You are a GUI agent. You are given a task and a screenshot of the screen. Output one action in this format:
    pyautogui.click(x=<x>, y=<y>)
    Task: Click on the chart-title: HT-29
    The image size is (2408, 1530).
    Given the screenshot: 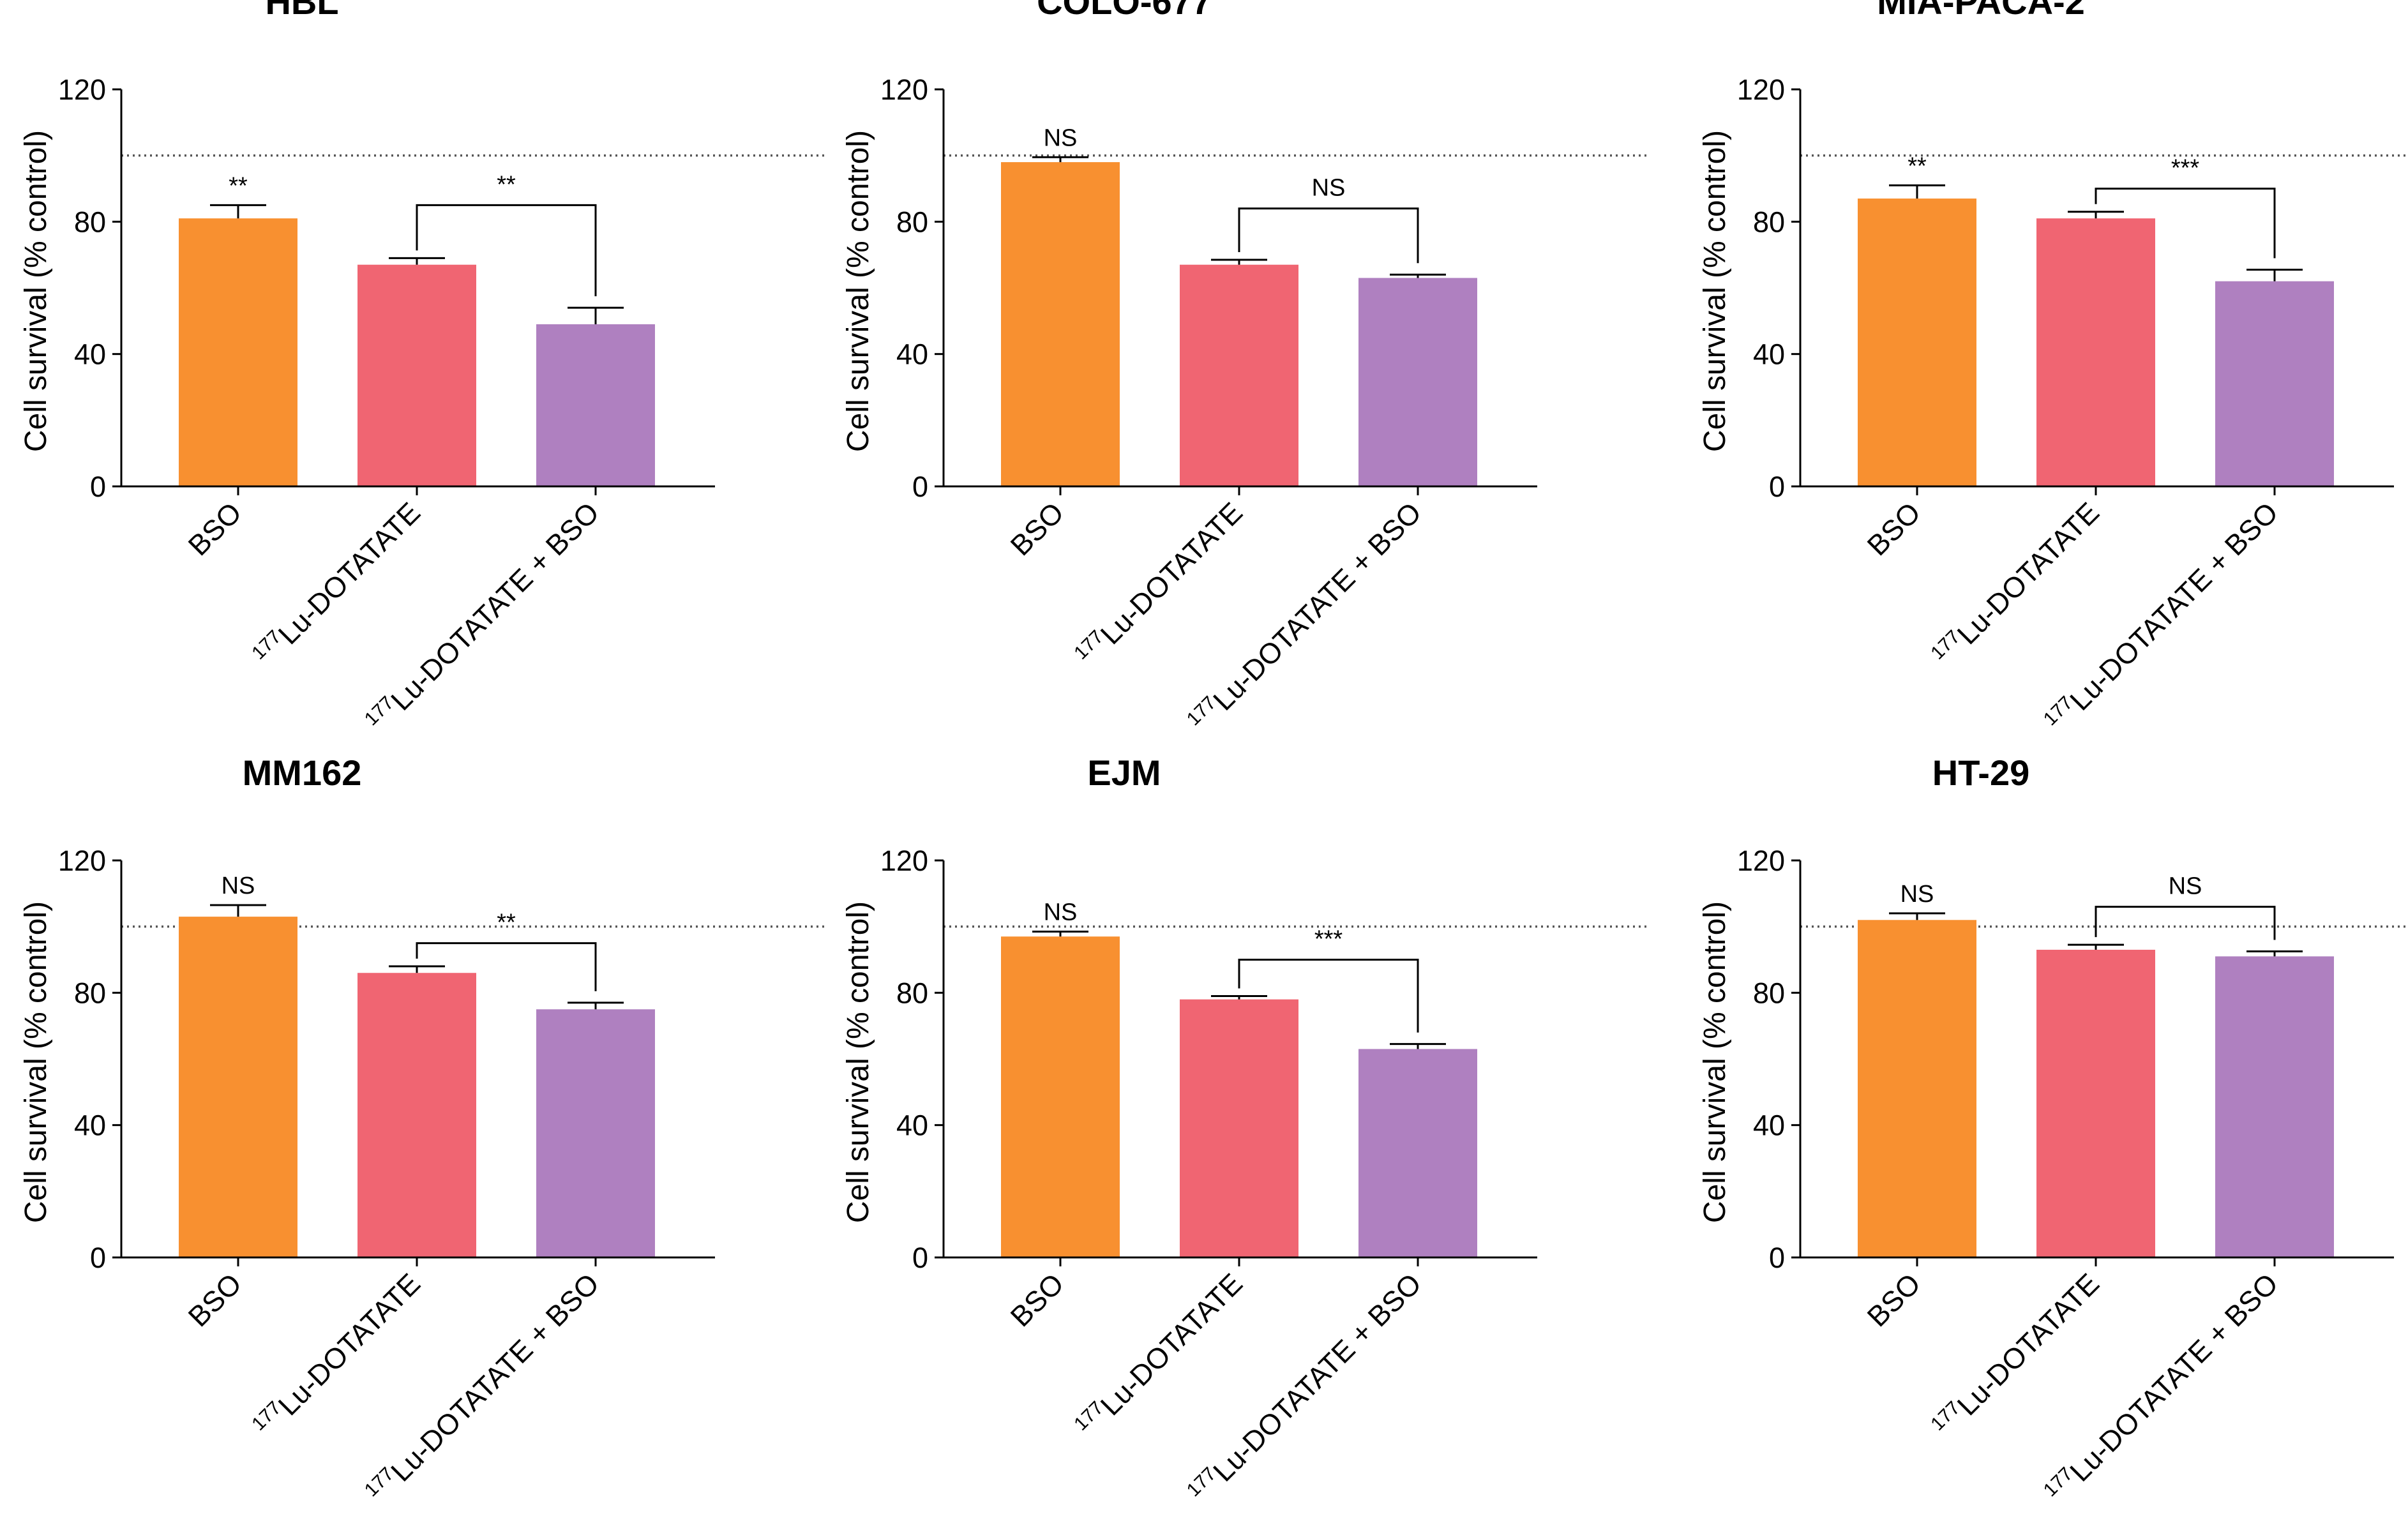 What is the action you would take?
    pyautogui.click(x=1981, y=773)
    